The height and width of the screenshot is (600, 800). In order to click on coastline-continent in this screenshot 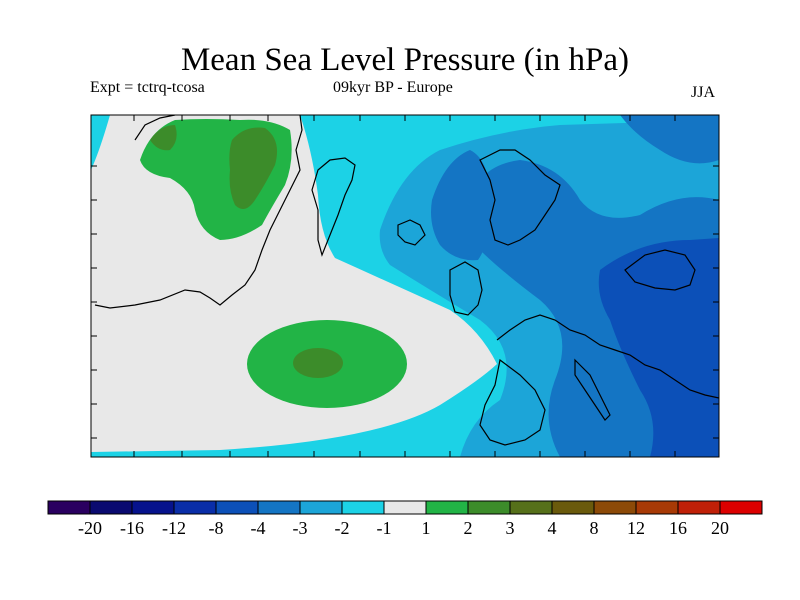, I will do `click(599, 380)`.